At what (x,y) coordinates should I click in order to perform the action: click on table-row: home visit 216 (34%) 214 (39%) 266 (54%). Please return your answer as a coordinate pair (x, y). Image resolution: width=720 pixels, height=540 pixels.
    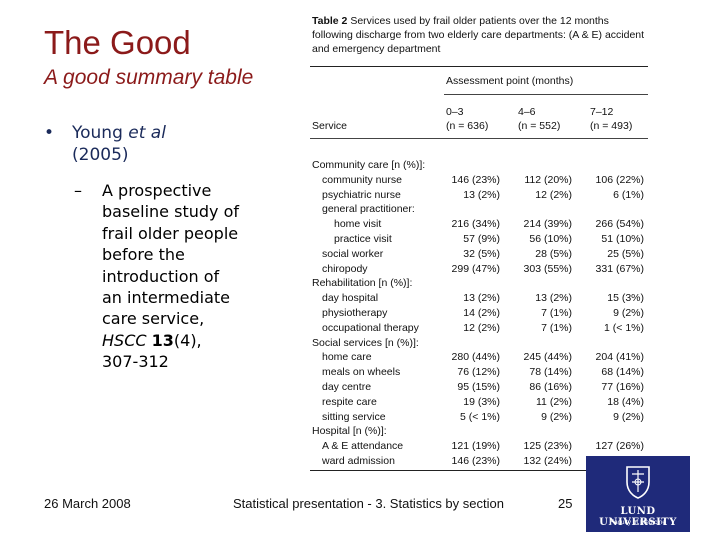
    Looking at the image, I should click on (481, 224).